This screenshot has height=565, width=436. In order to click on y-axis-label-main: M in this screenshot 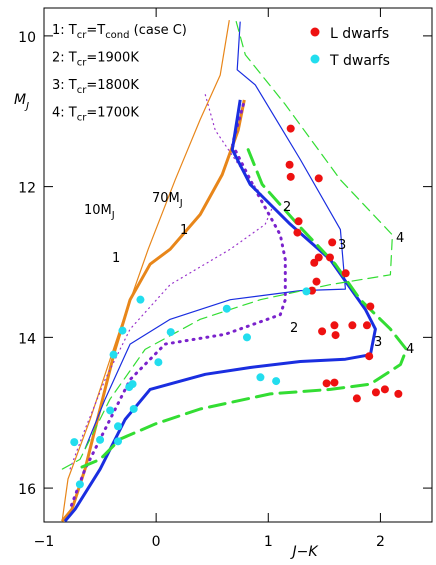, I will do `click(20, 100)`.